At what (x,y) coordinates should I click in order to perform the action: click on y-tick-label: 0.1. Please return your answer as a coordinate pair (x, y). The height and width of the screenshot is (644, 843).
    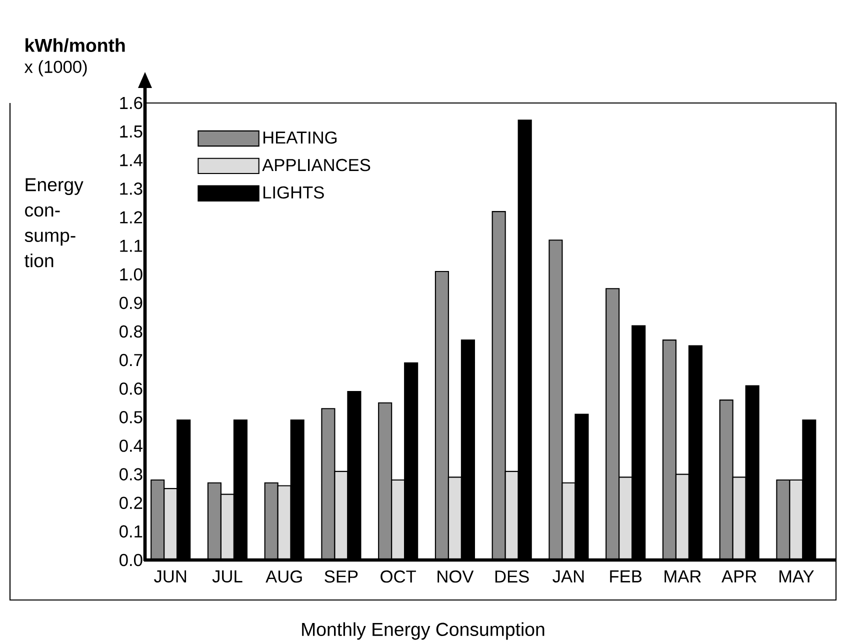
    Looking at the image, I should click on (131, 531).